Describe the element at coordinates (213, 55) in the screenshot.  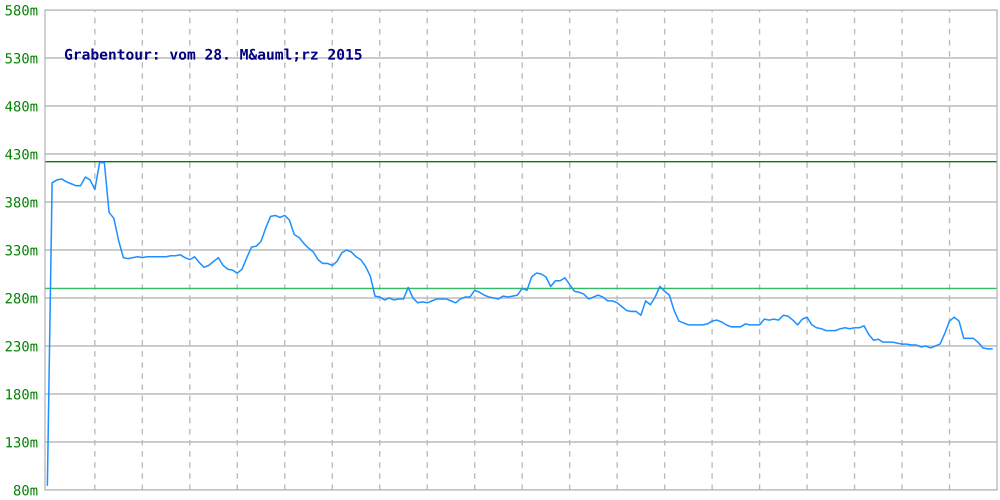
I see `text: Grabentour: vom 28. M&auml;rz 2015` at that location.